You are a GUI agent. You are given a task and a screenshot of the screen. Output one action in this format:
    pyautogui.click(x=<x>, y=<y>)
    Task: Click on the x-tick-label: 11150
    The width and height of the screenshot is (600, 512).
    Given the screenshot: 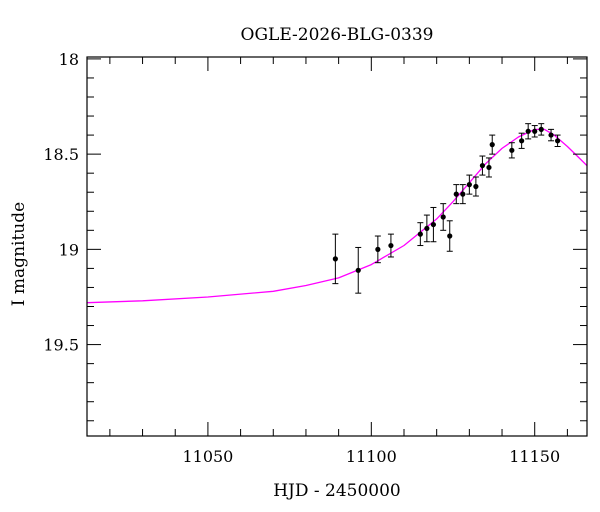 What is the action you would take?
    pyautogui.click(x=534, y=456)
    